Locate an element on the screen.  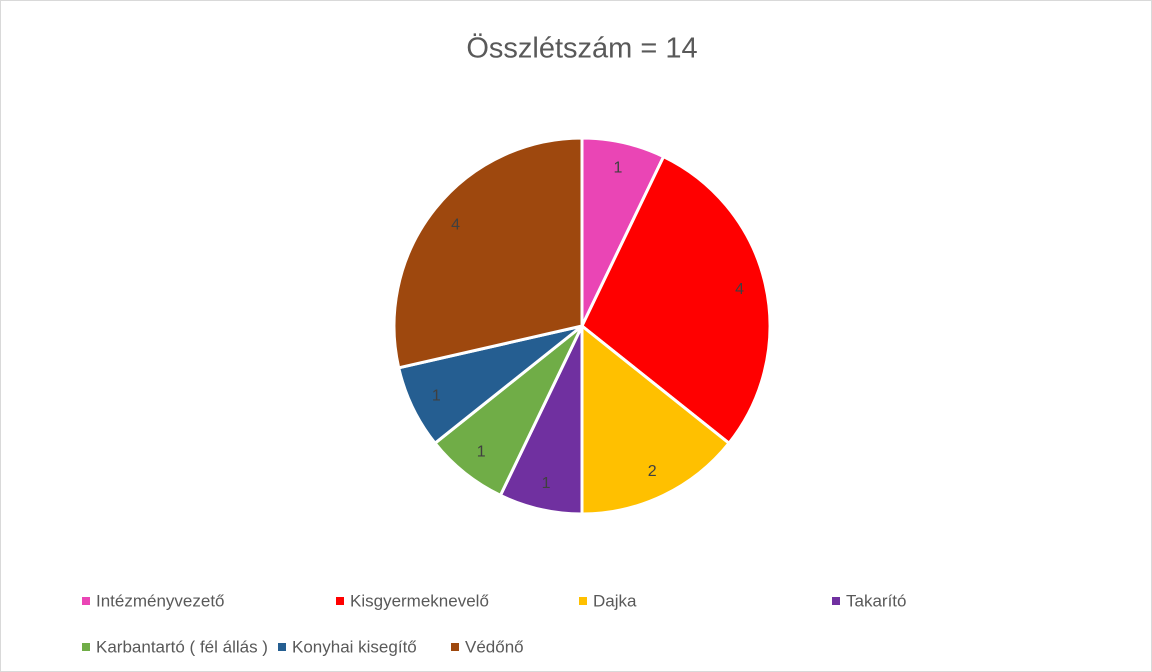
chart-title: Összlétszám = 14 is located at coordinates (581, 49).